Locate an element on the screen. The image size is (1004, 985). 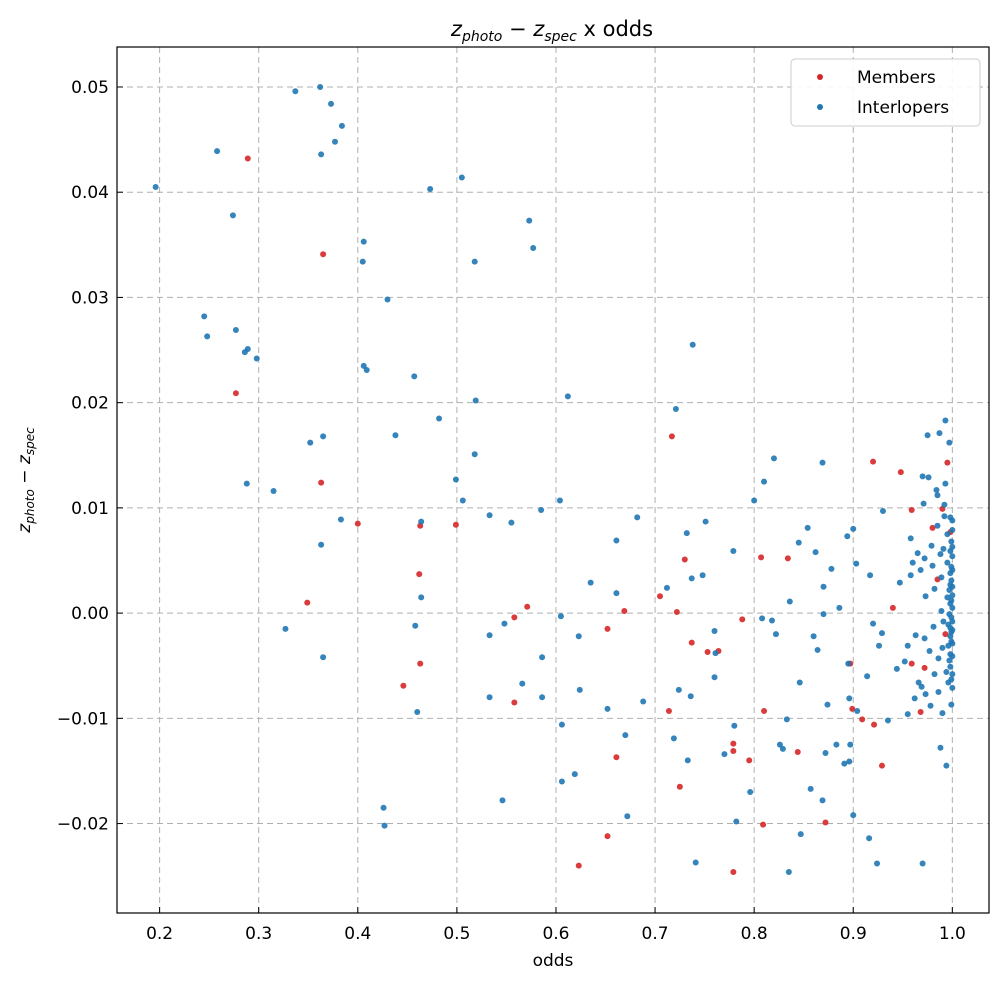
y-tick-label: 0.00 is located at coordinates (90, 614).